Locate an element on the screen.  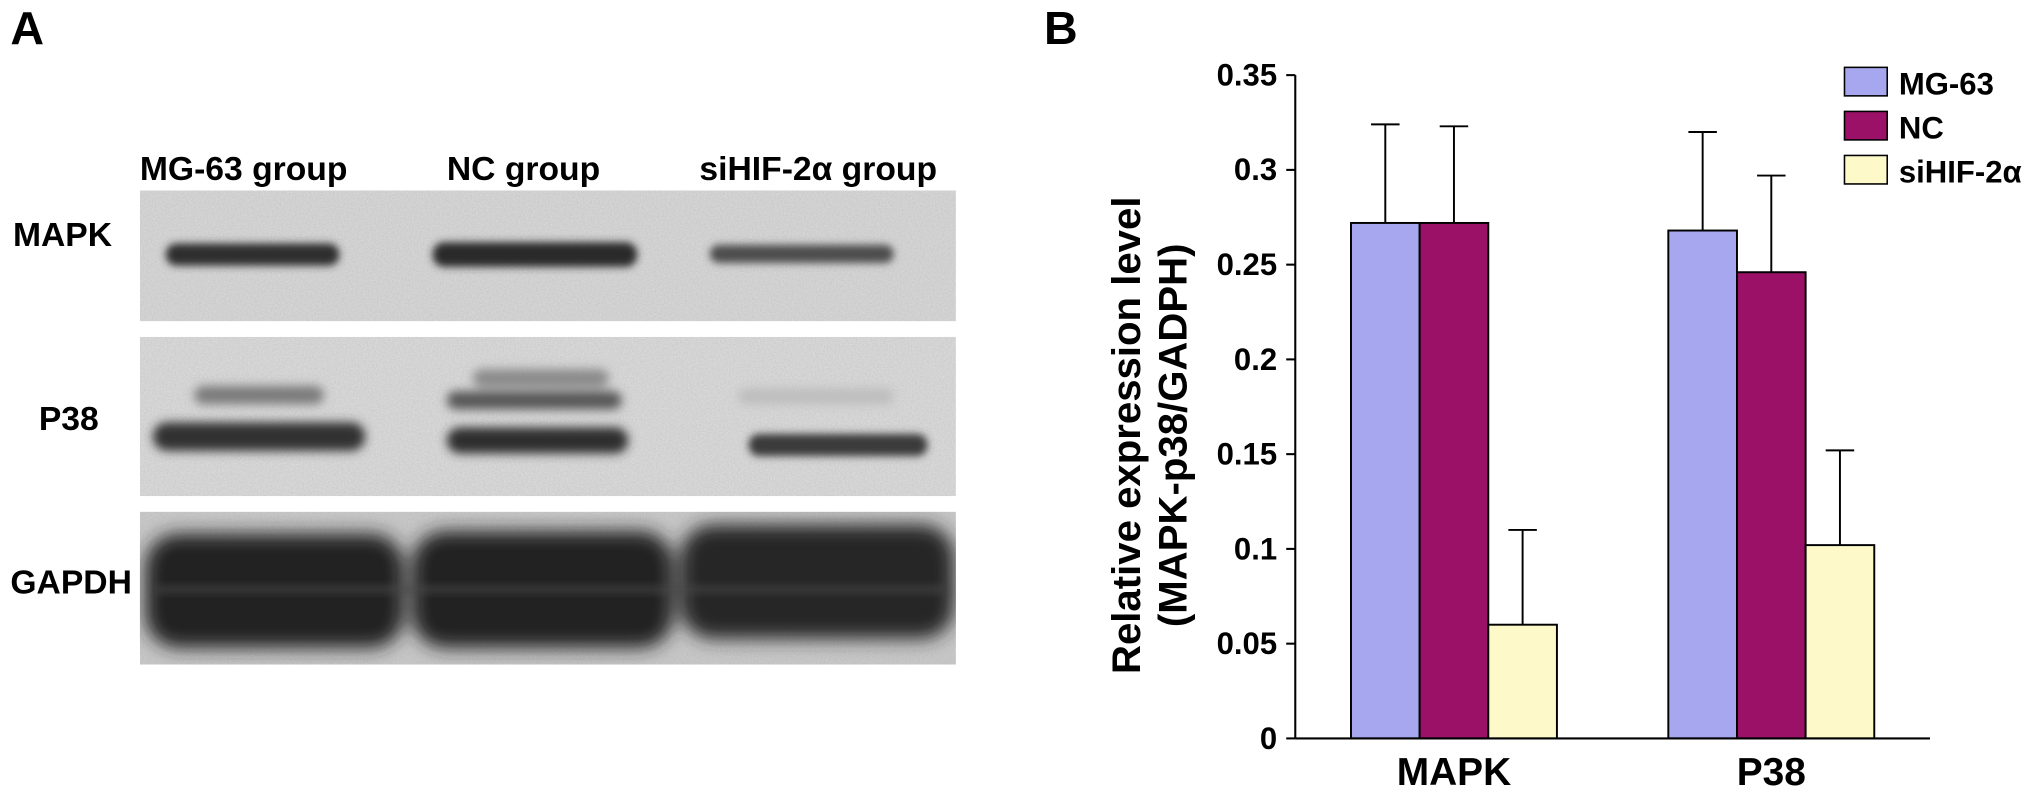
legend: MG-63 NC siHIF-2α is located at coordinates (1932, 128).